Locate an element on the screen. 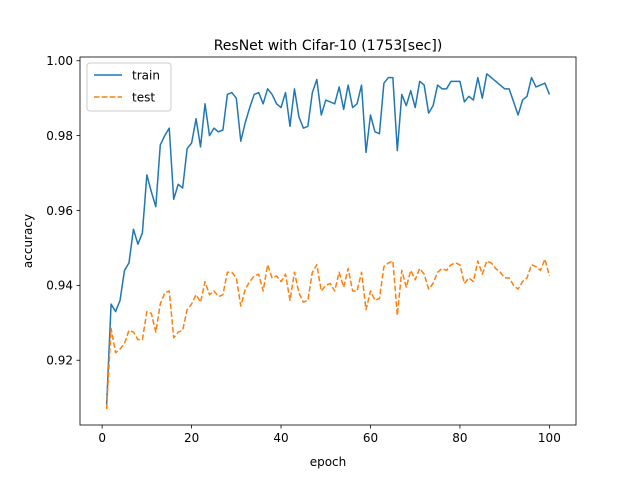  legend-train-label: train is located at coordinates (146, 76).